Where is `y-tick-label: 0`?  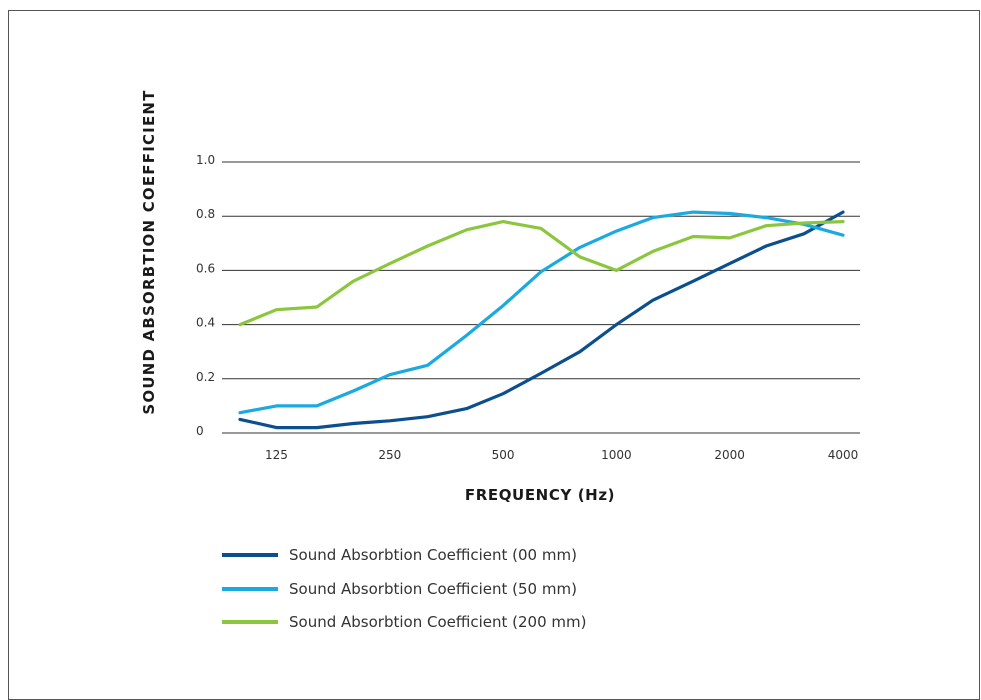
y-tick-label: 0 is located at coordinates (200, 431).